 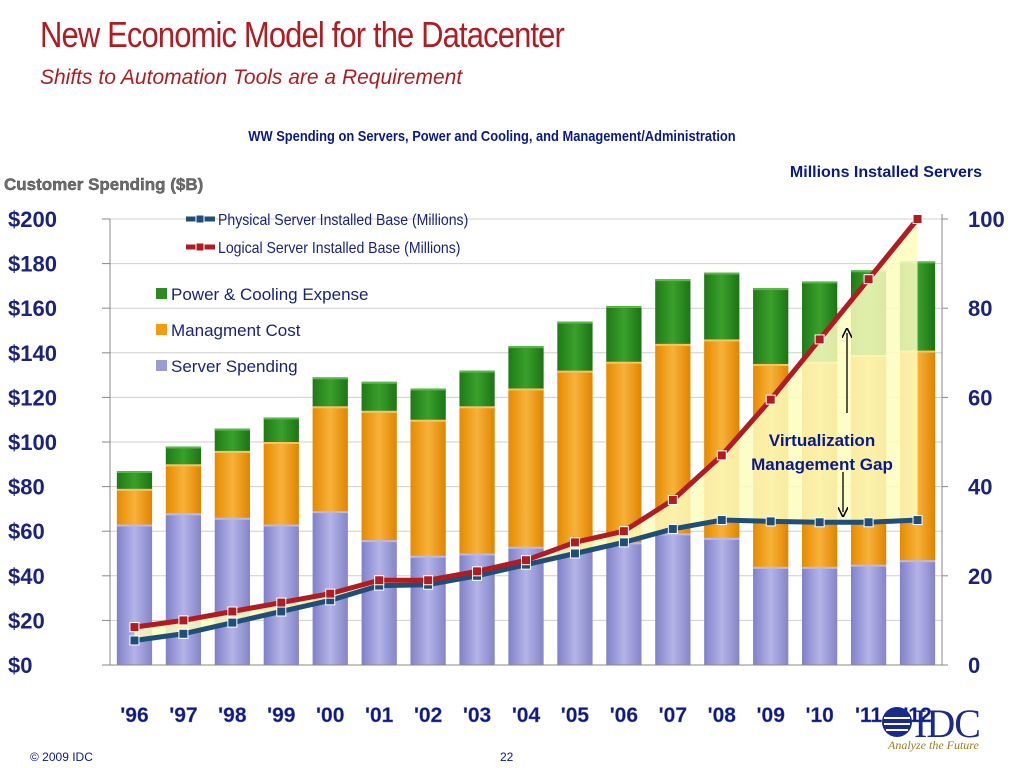 I want to click on x-tick-label: '09, so click(x=771, y=715).